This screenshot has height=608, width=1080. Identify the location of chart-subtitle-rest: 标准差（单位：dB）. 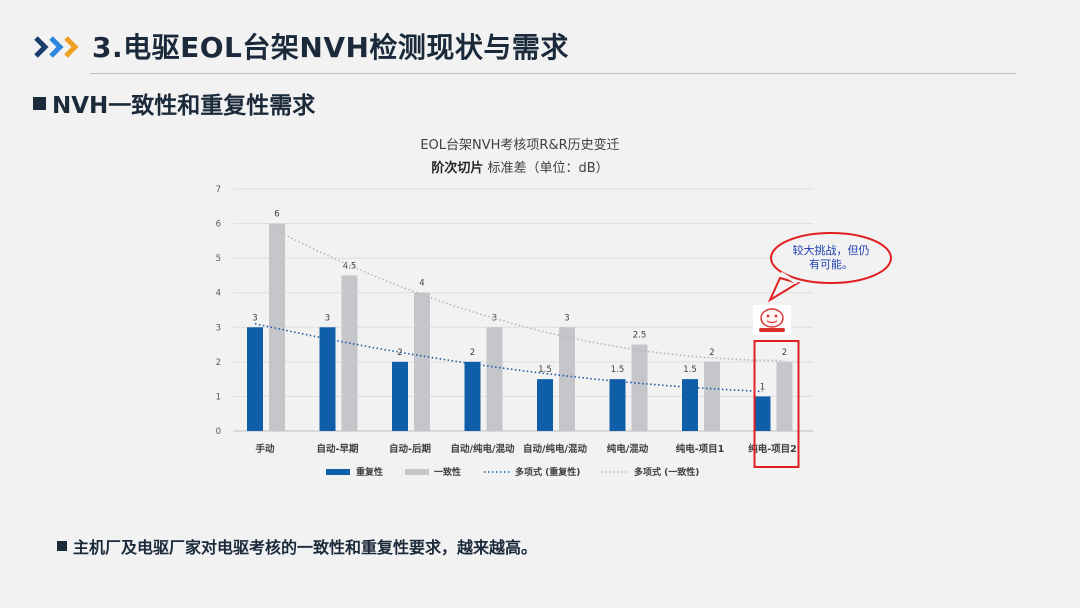
(546, 168).